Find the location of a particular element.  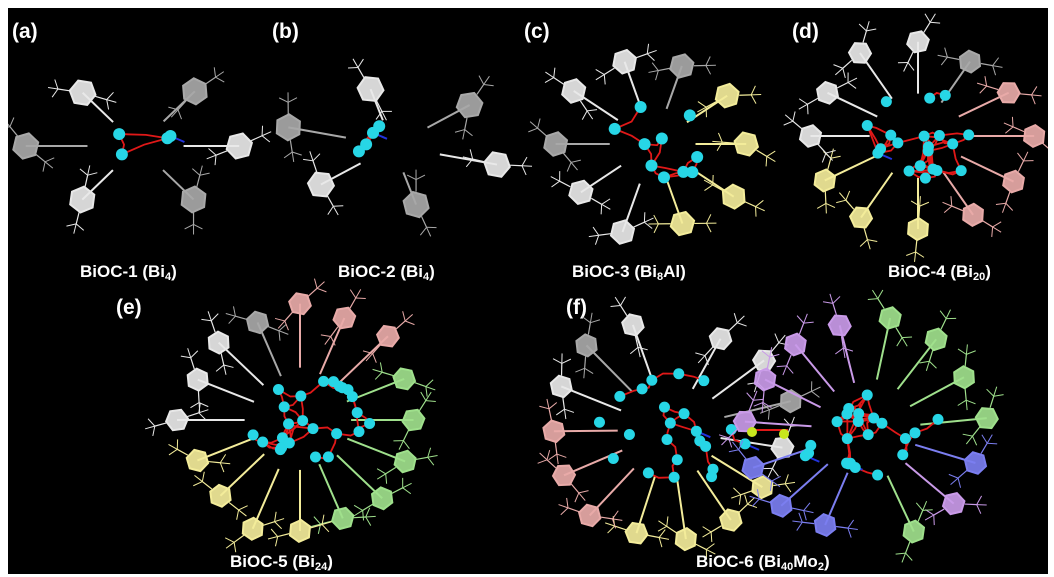

caption-bioc-5: BiOC-5 (Bi24) is located at coordinates (281, 562).